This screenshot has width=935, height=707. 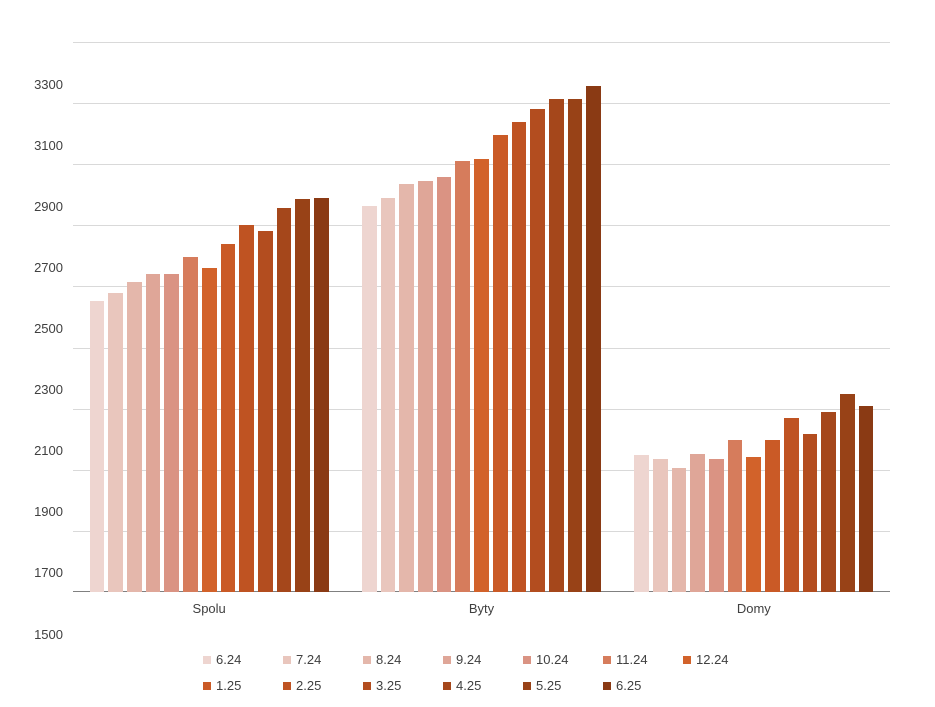 I want to click on legend-label: 9.24, so click(x=469, y=659).